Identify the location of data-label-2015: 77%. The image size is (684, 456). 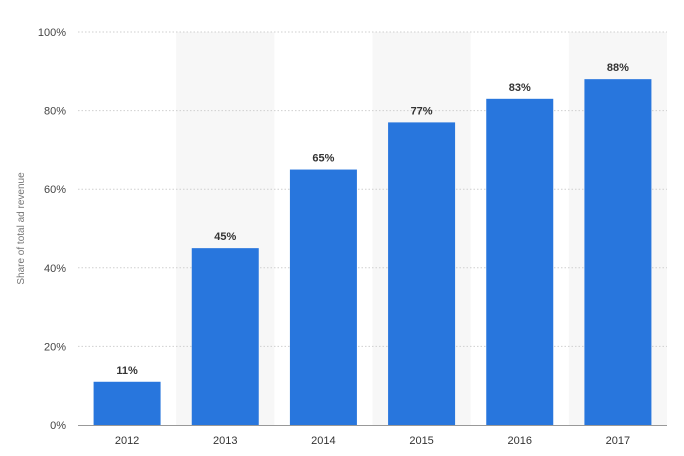
(422, 111).